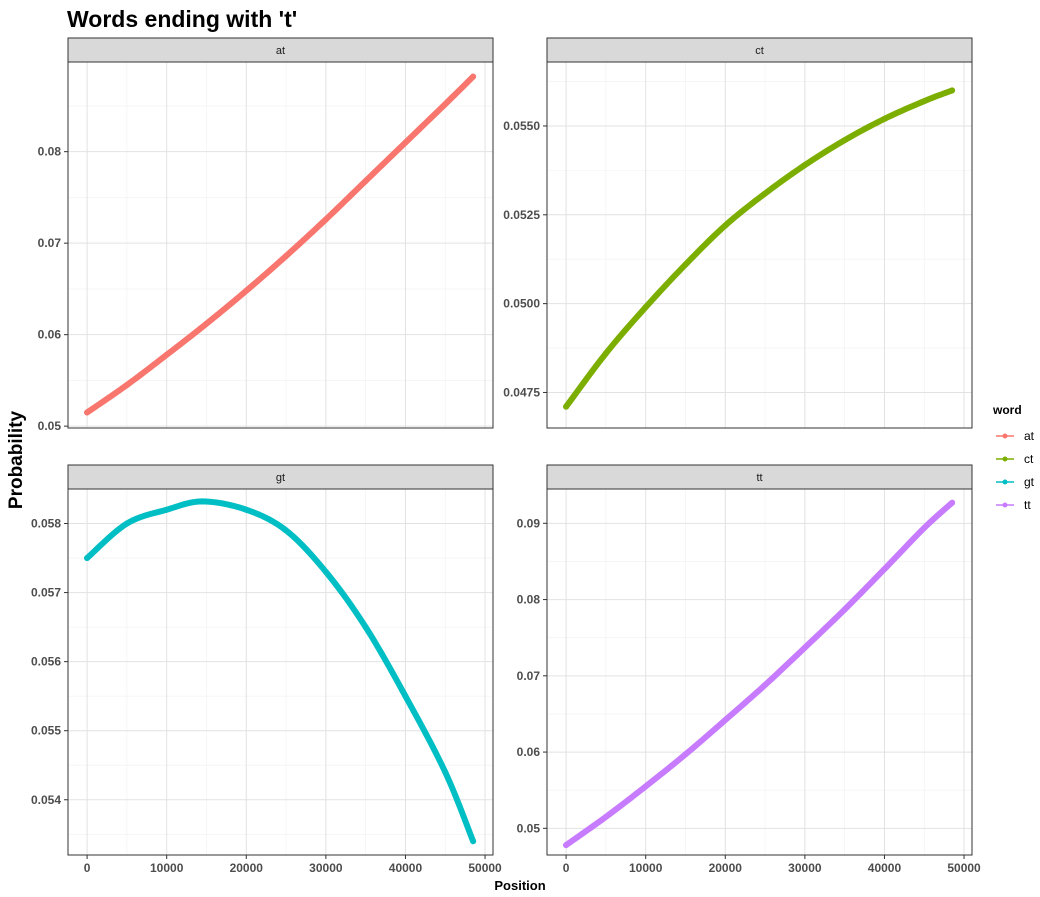 The width and height of the screenshot is (1040, 897). What do you see at coordinates (1015, 470) in the screenshot?
I see `legend-items: at ct gt tt` at bounding box center [1015, 470].